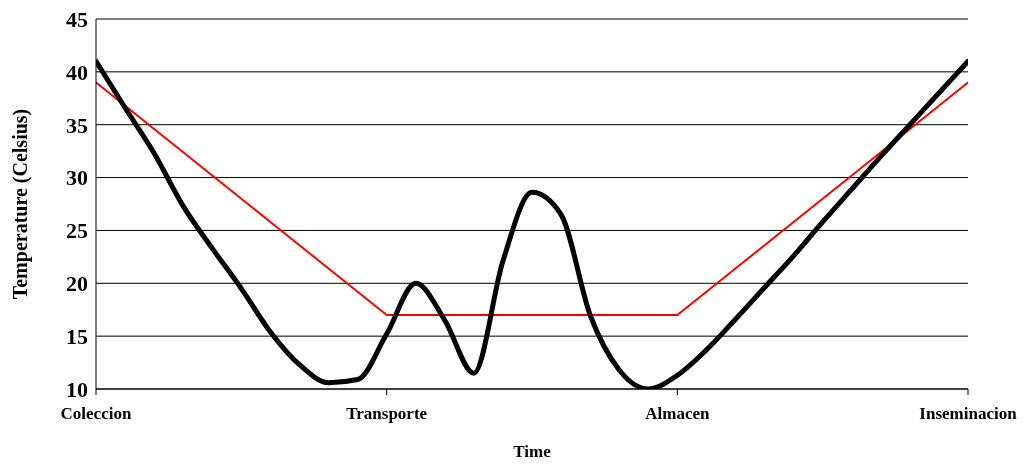  I want to click on y-axis-title: Temperature (Celsius), so click(21, 204).